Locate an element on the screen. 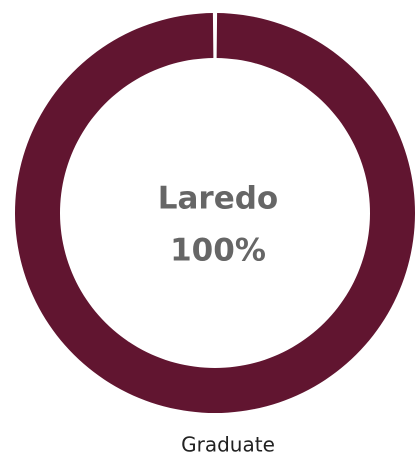 Image resolution: width=417 pixels, height=467 pixels. center-value: 100% is located at coordinates (218, 251).